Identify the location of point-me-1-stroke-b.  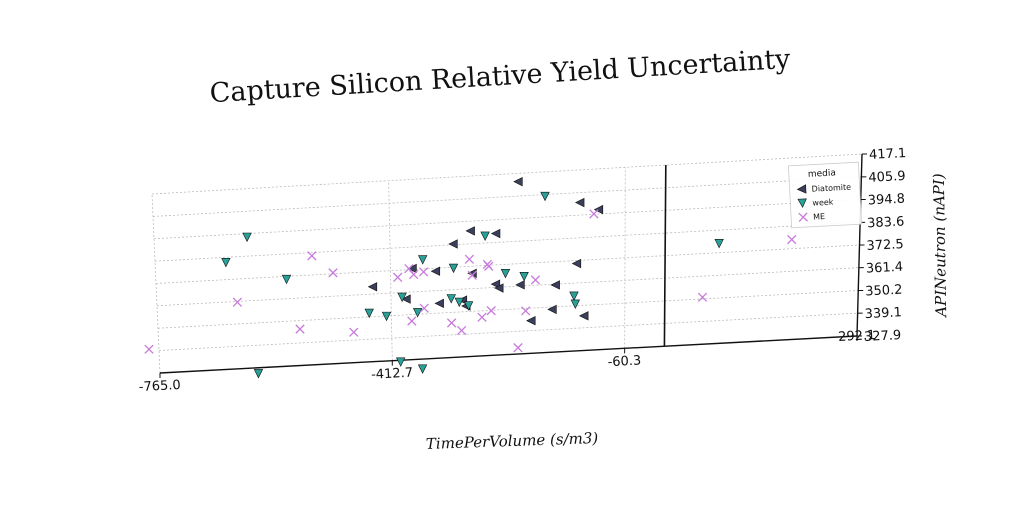
(333, 273).